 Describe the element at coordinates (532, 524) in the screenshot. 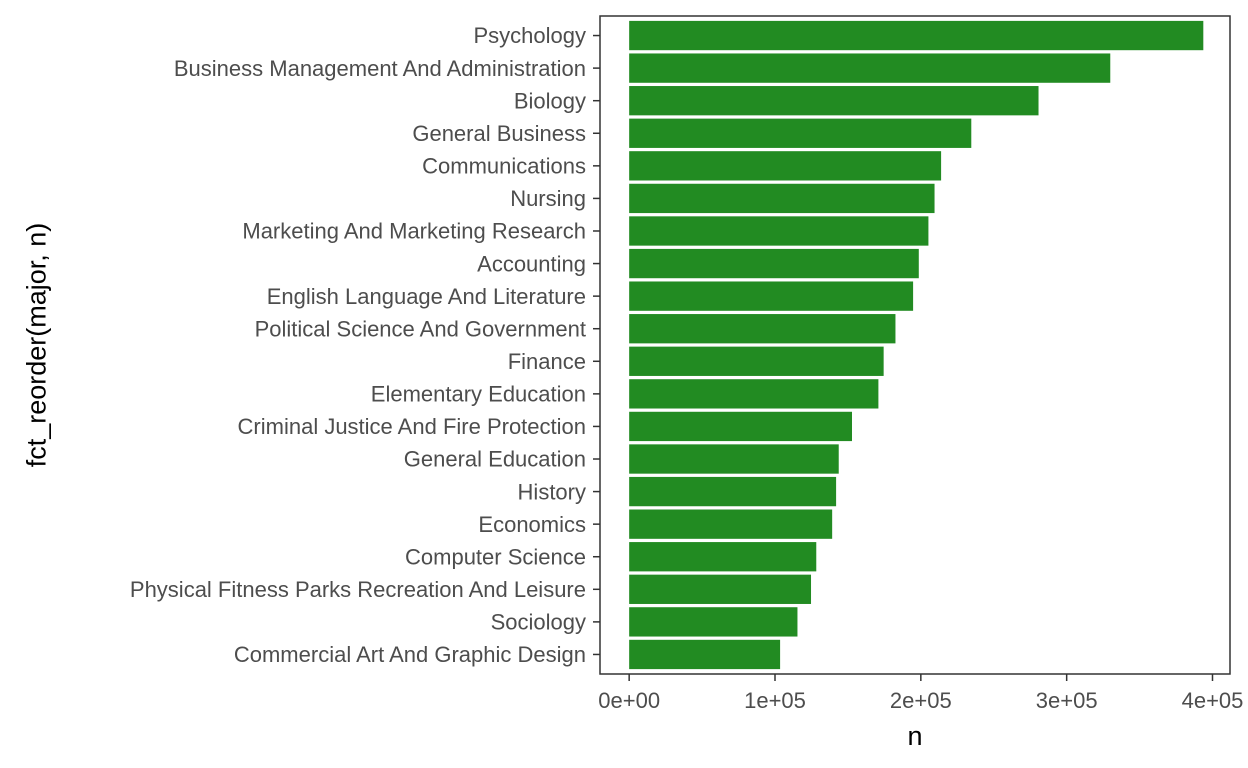

I see `y-tick-label-15: Economics` at that location.